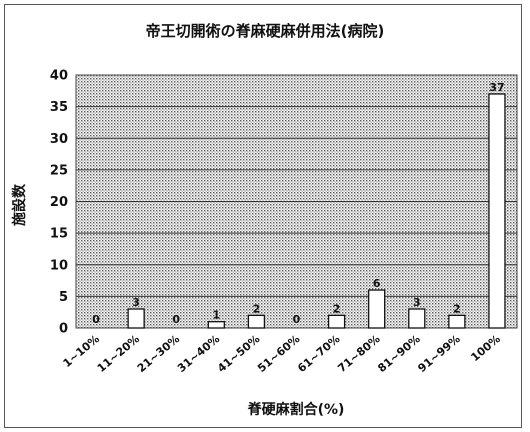 Image resolution: width=530 pixels, height=432 pixels. What do you see at coordinates (63, 329) in the screenshot?
I see `y-tick-label: 0` at bounding box center [63, 329].